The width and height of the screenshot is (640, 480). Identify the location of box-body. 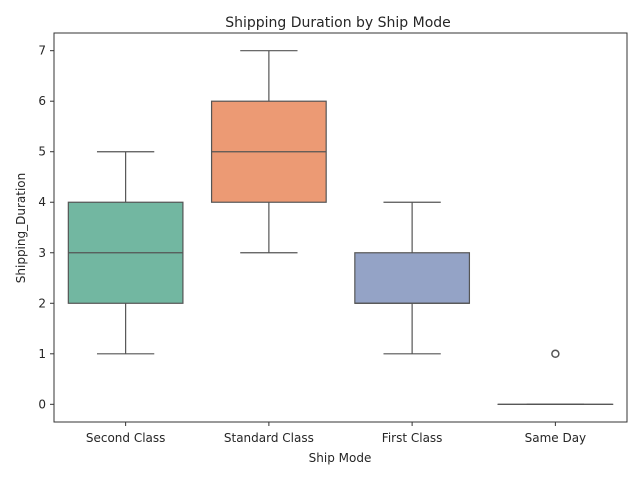
(412, 278).